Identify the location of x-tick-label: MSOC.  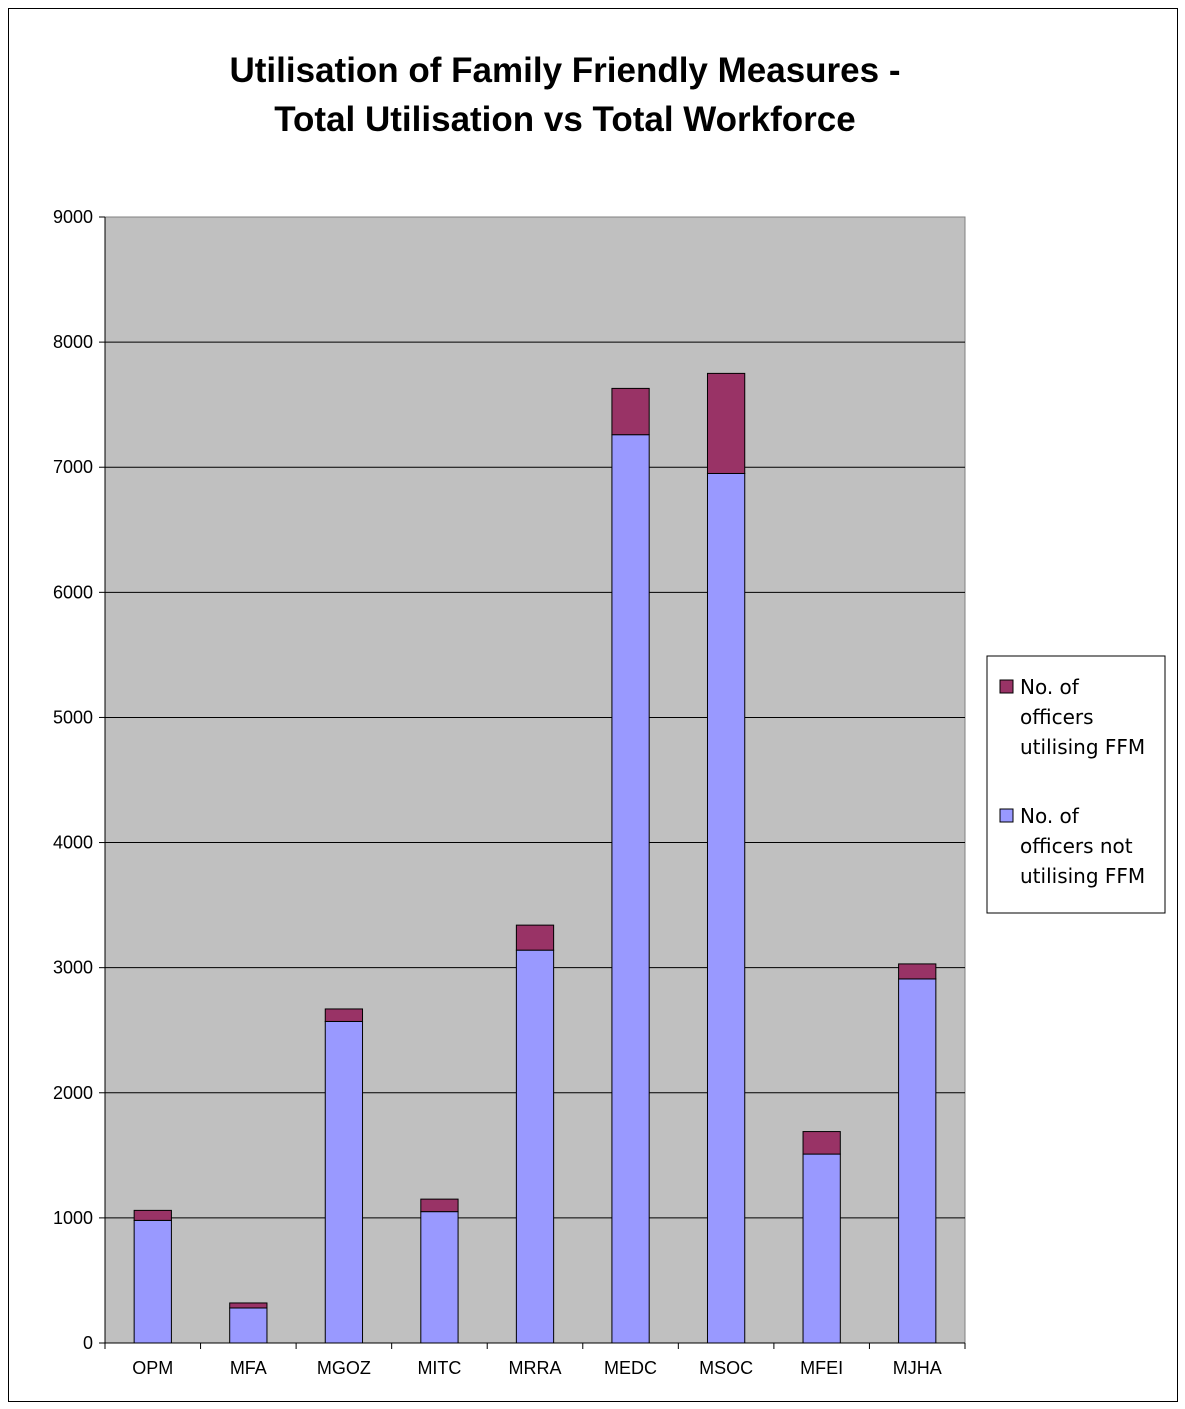
(726, 1368).